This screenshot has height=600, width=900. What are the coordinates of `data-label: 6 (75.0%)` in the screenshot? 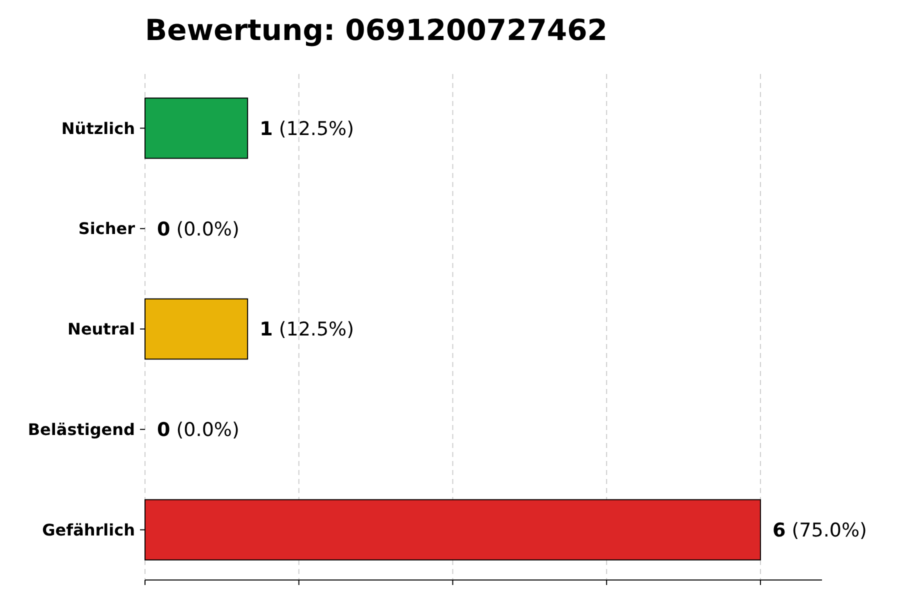 It's located at (819, 530).